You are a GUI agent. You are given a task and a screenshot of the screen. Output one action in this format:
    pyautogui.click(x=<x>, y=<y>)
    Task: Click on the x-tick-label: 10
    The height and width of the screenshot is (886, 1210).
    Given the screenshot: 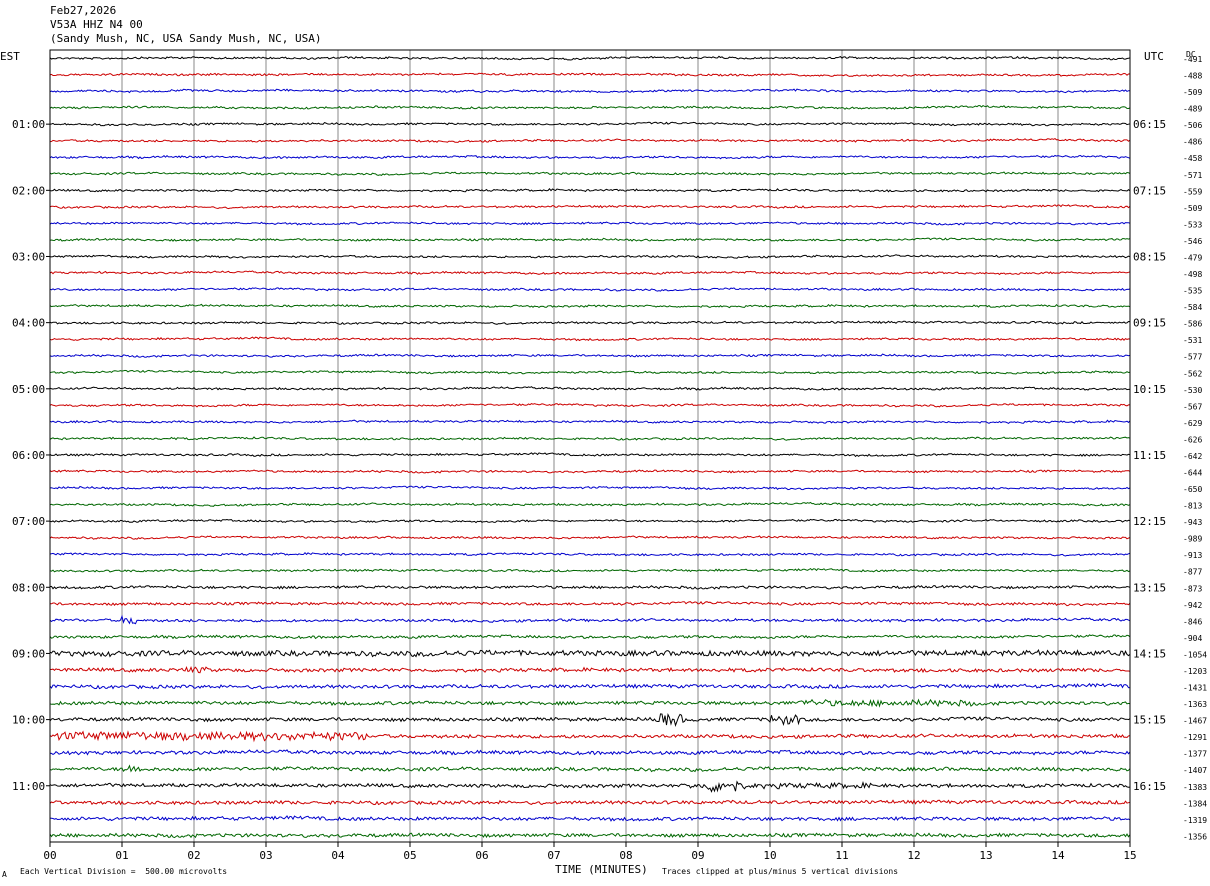 What is the action you would take?
    pyautogui.click(x=769, y=855)
    